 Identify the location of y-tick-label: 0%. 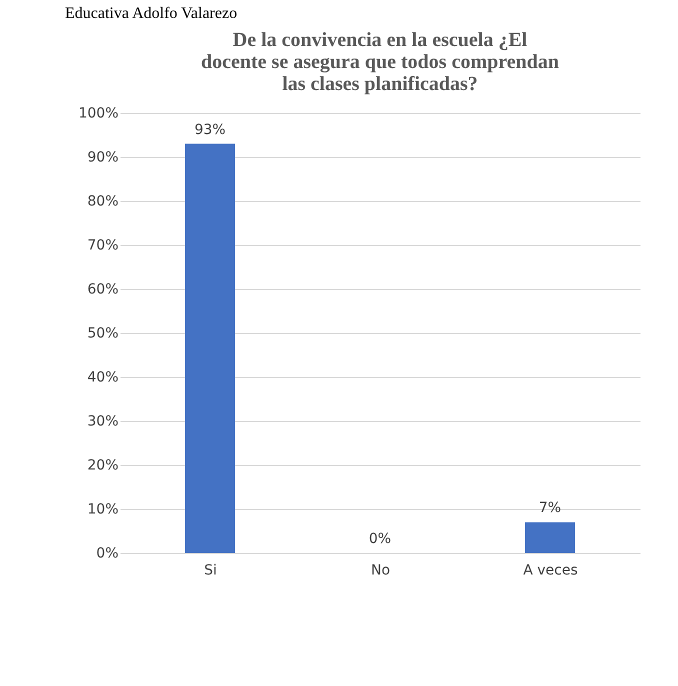
(107, 554).